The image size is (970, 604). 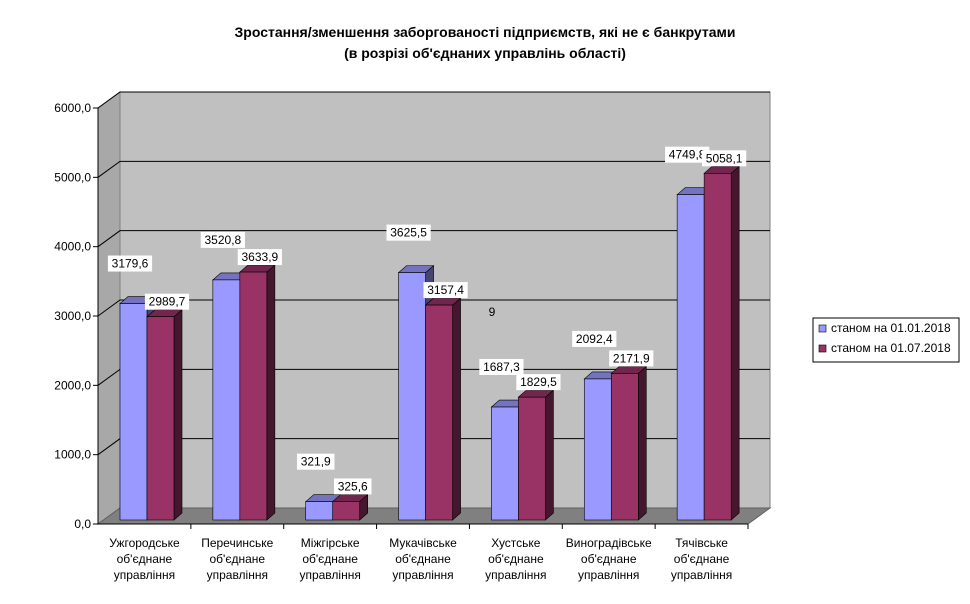 What do you see at coordinates (891, 328) in the screenshot?
I see `legend-entry: станом на 01.01.2018` at bounding box center [891, 328].